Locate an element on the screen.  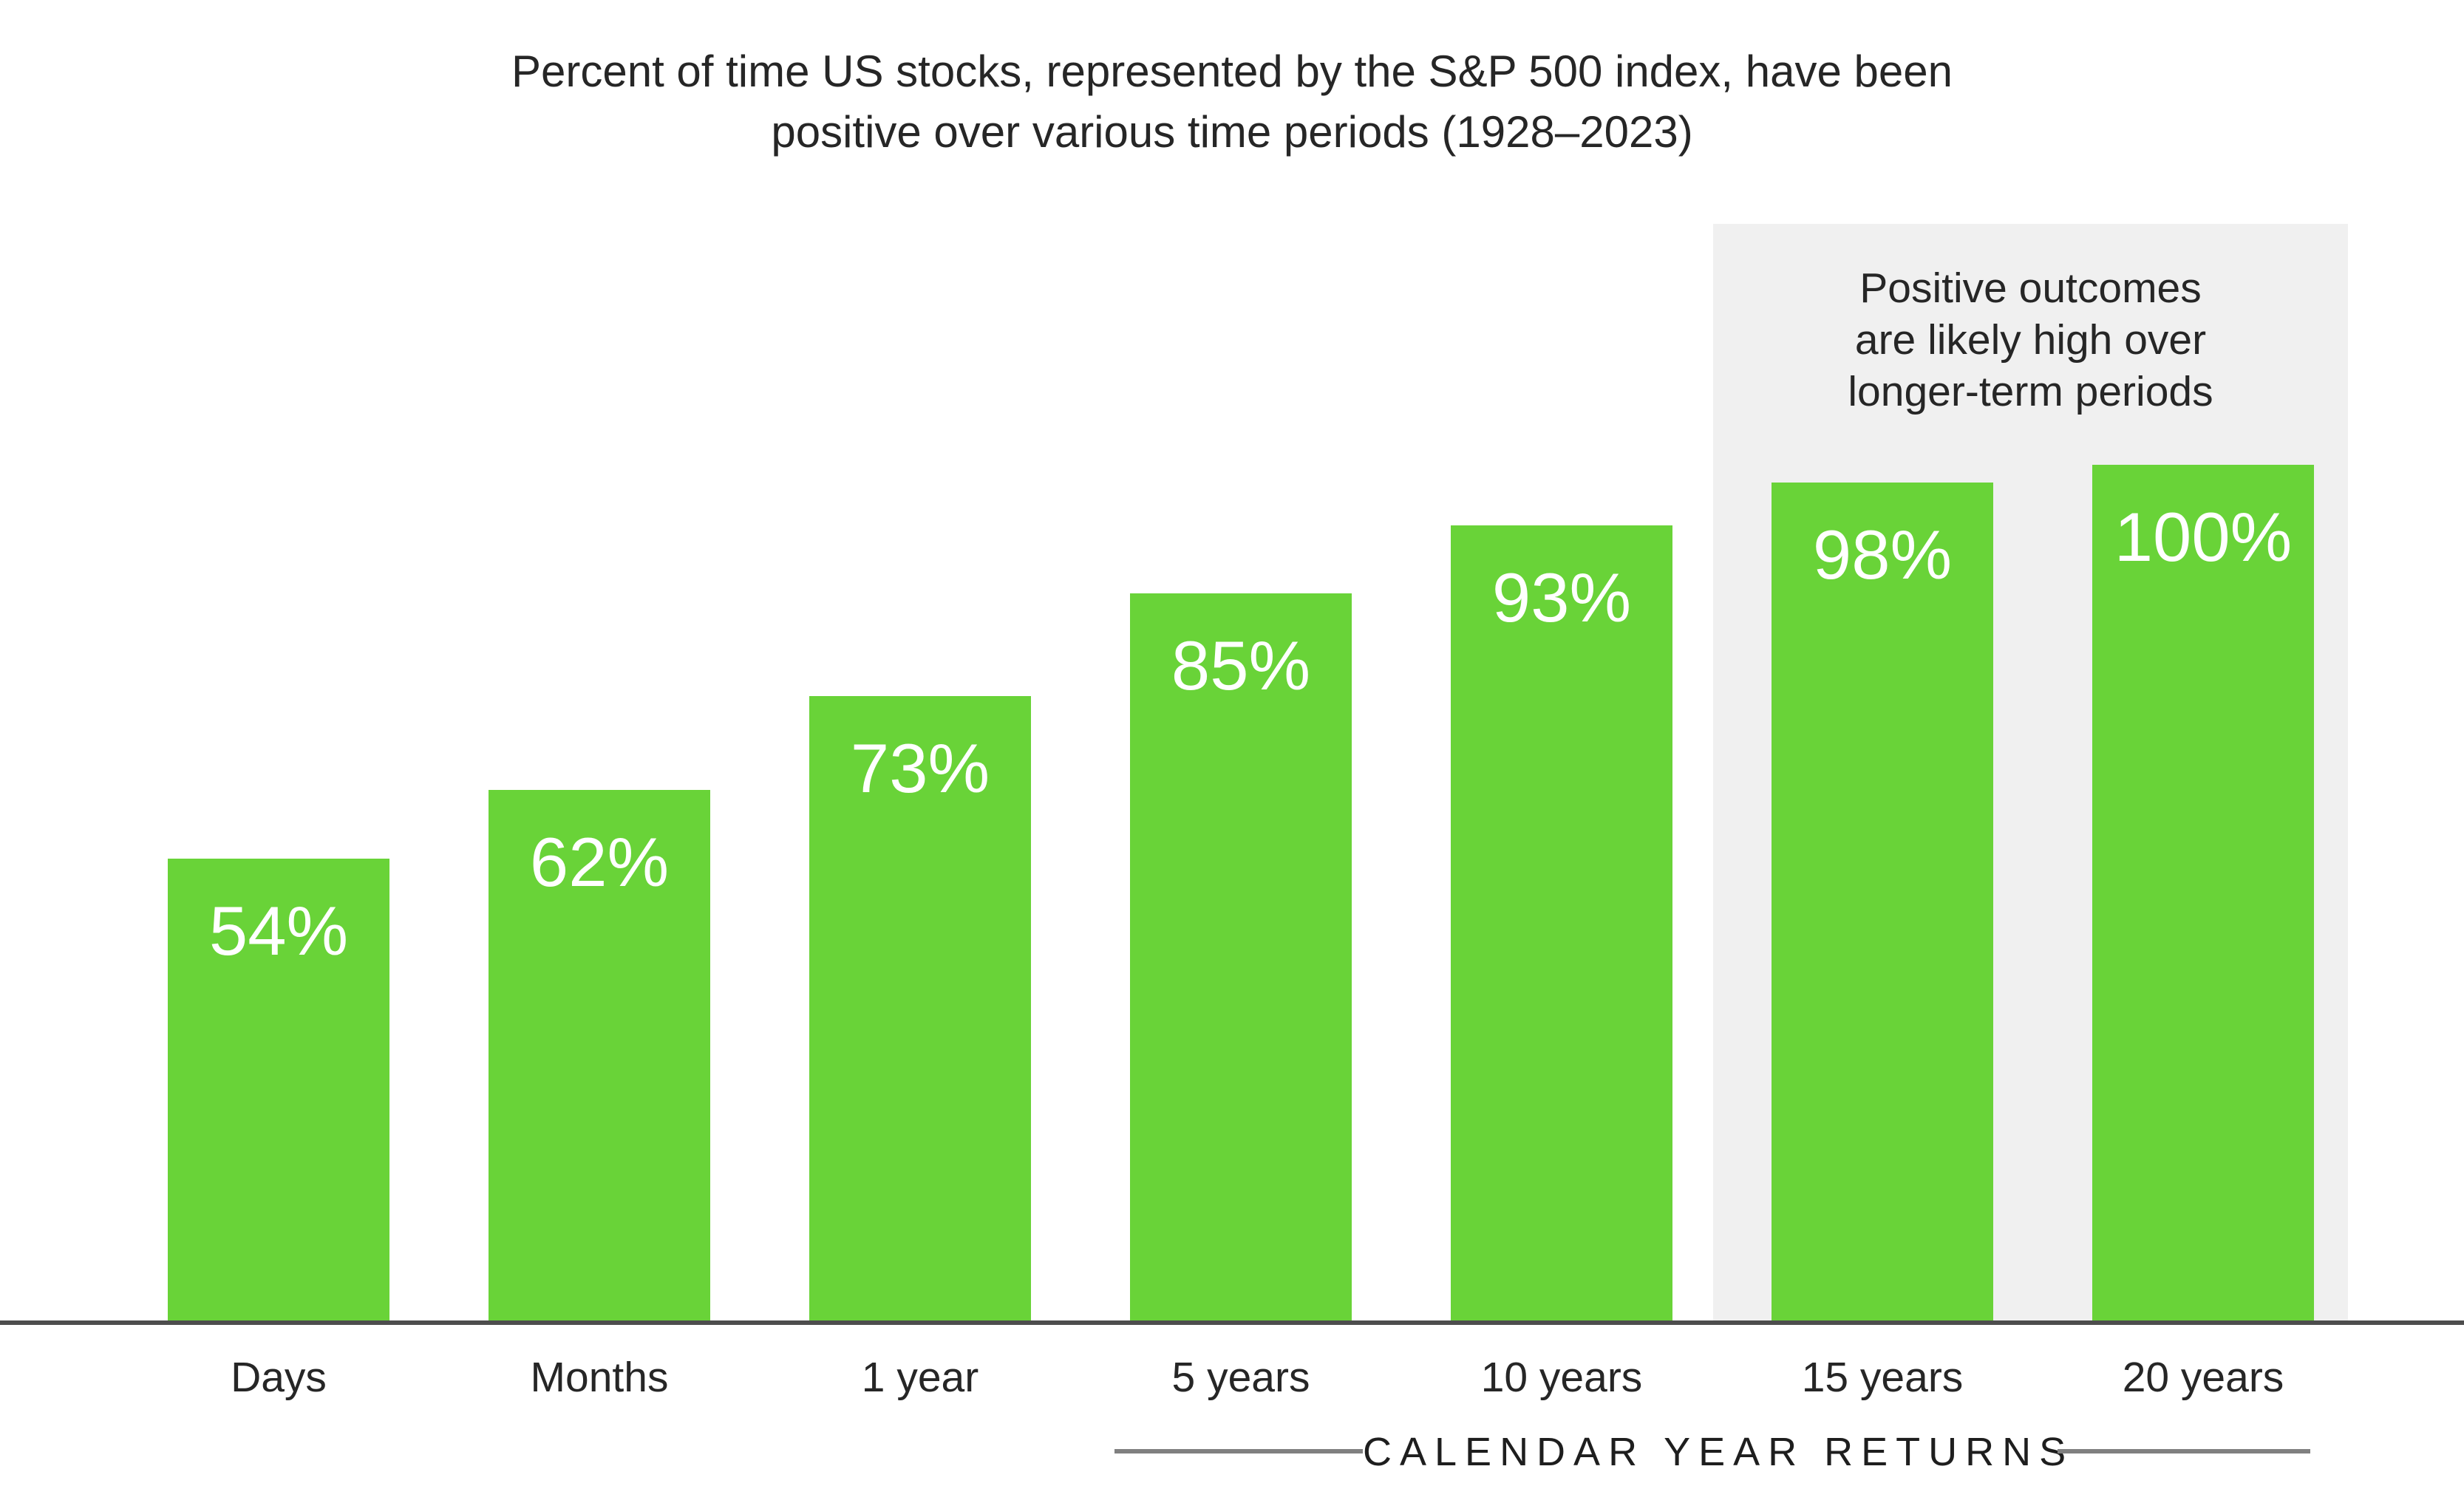
x-tick-label-5-years: 5 years is located at coordinates (1240, 1378).